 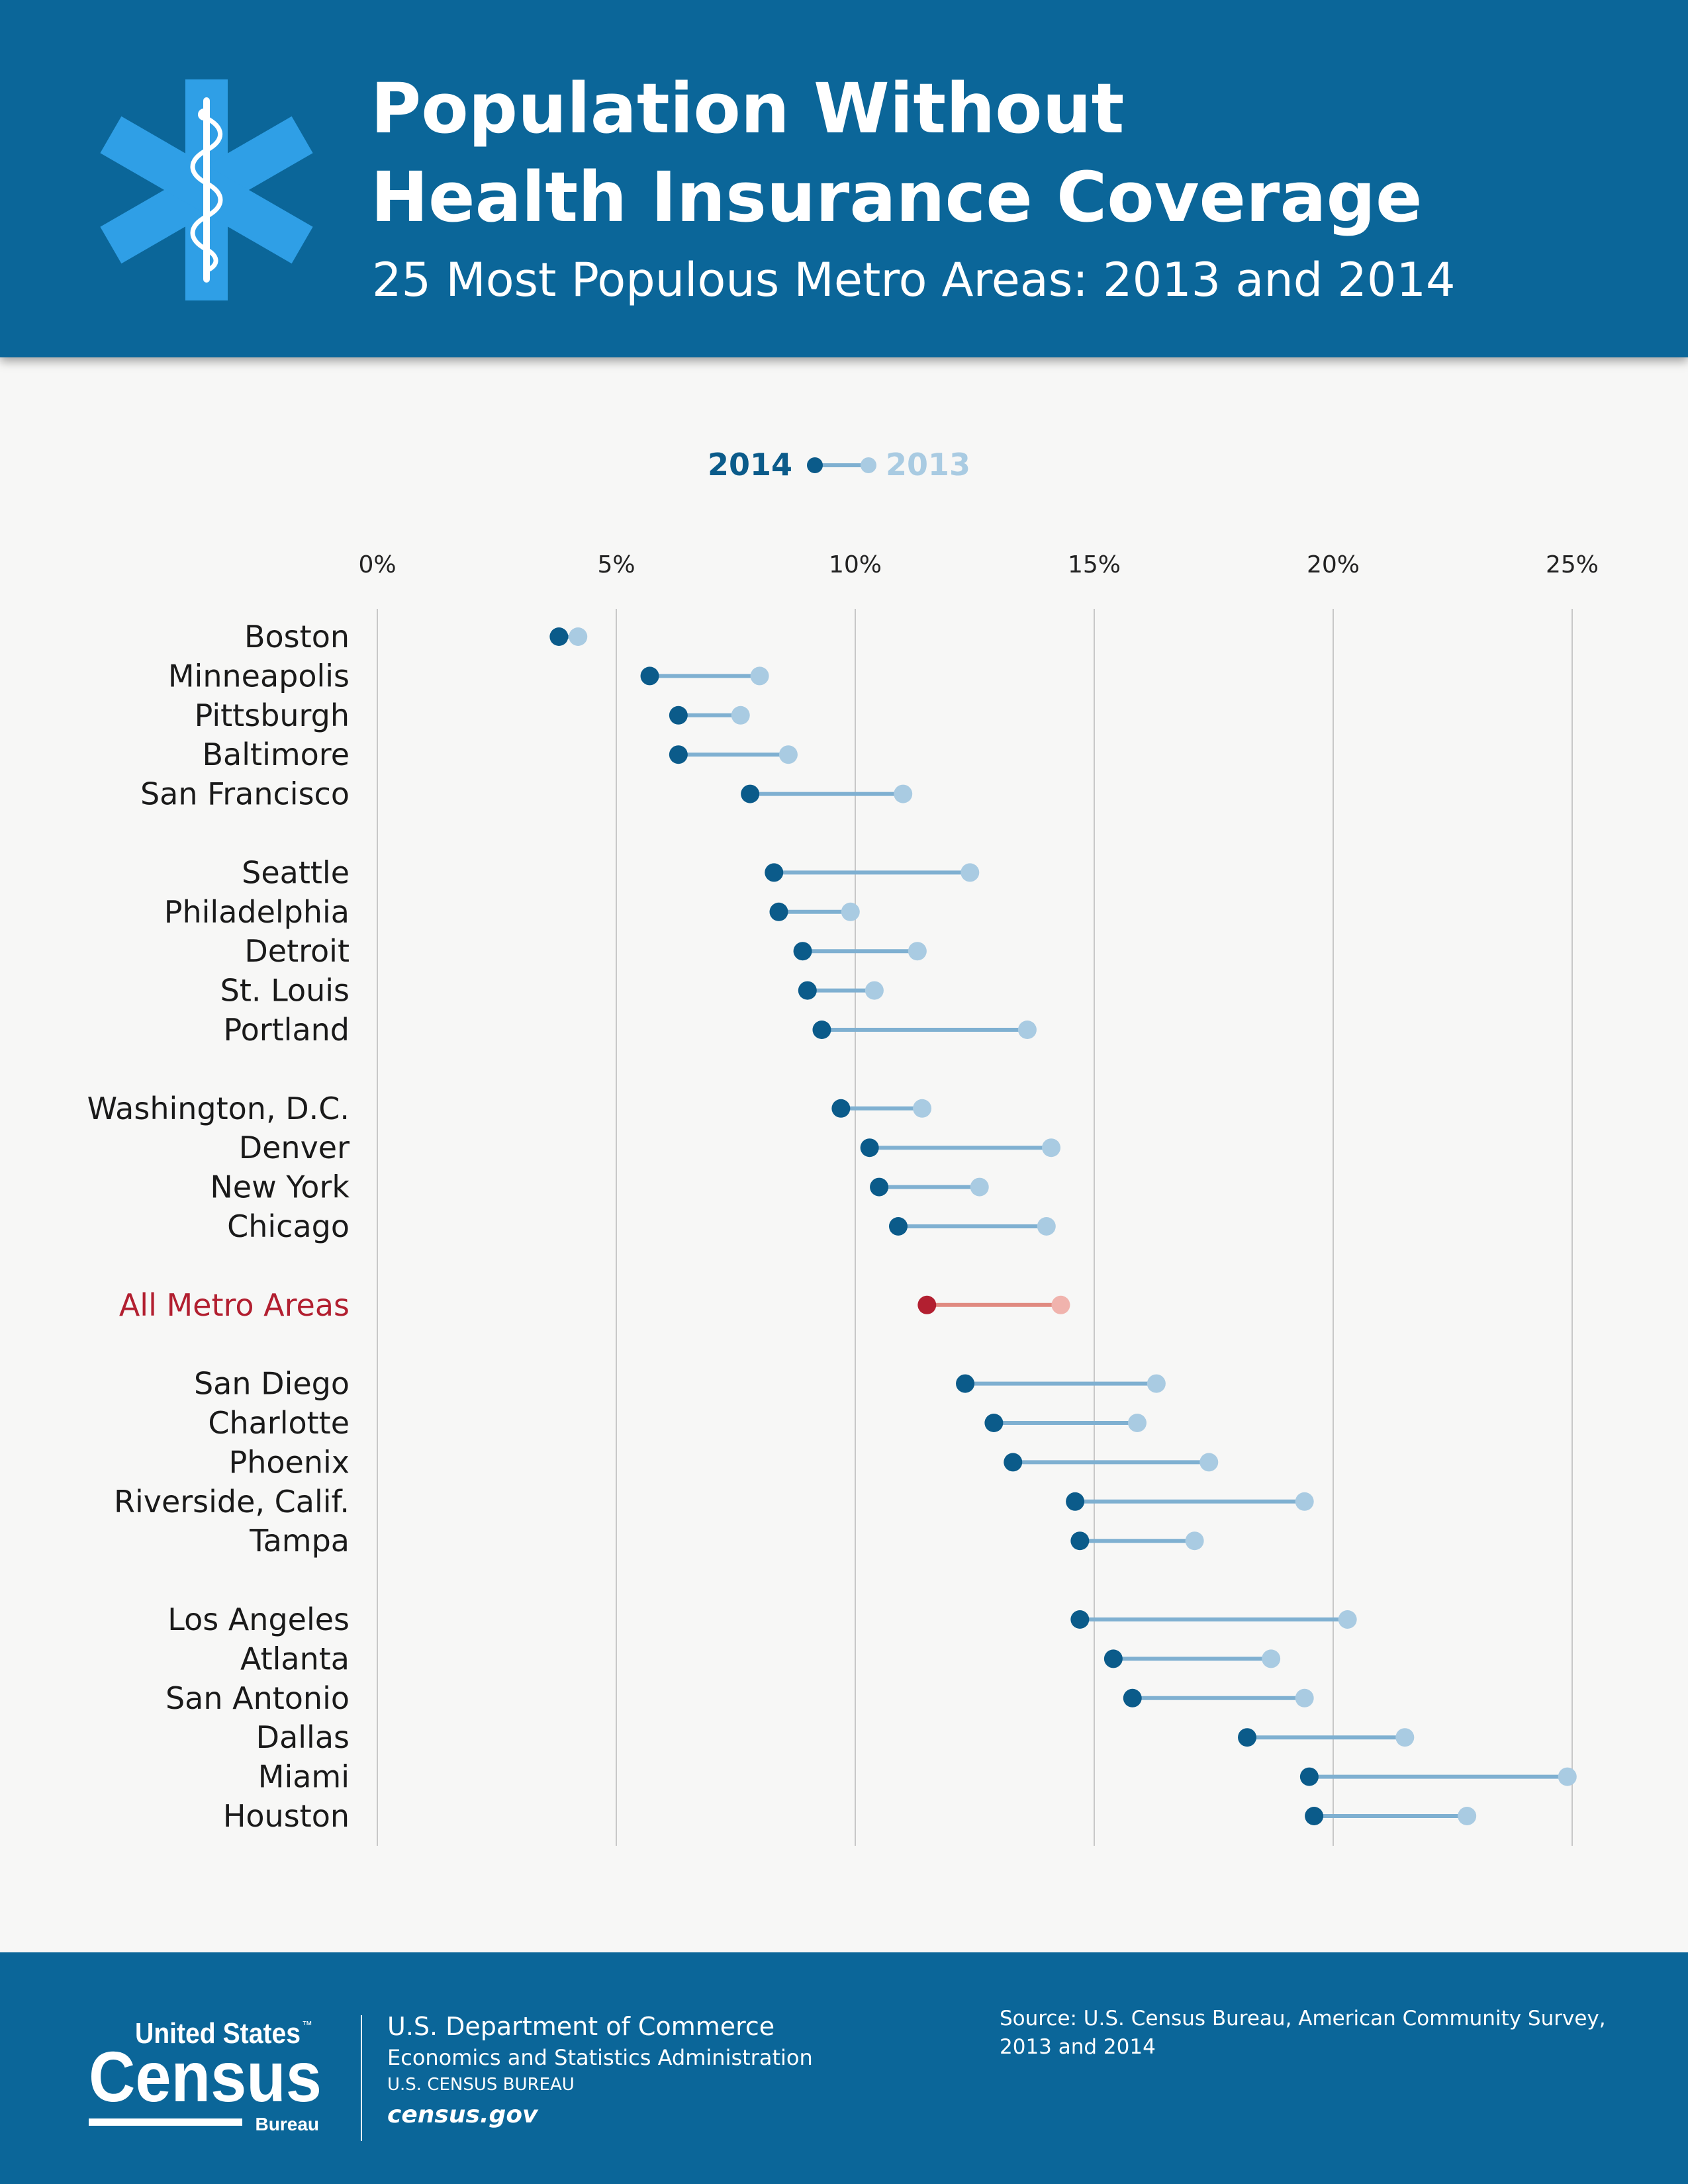 I want to click on administration-name: Economics and Statistics Administration, so click(x=600, y=2057).